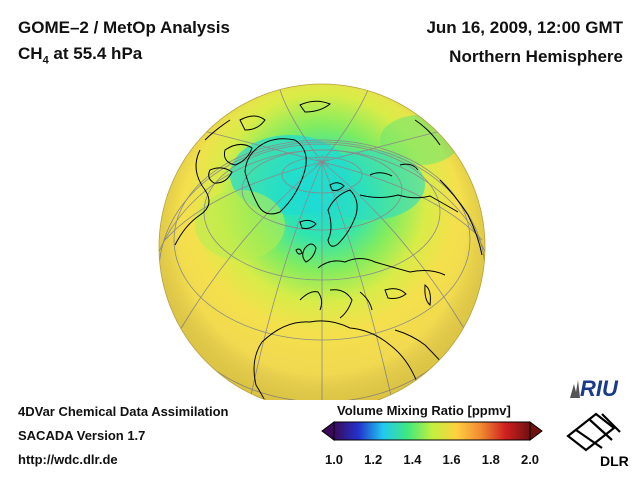 The height and width of the screenshot is (480, 640). Describe the element at coordinates (412, 459) in the screenshot. I see `colorbar-tick-label: 1.4` at that location.